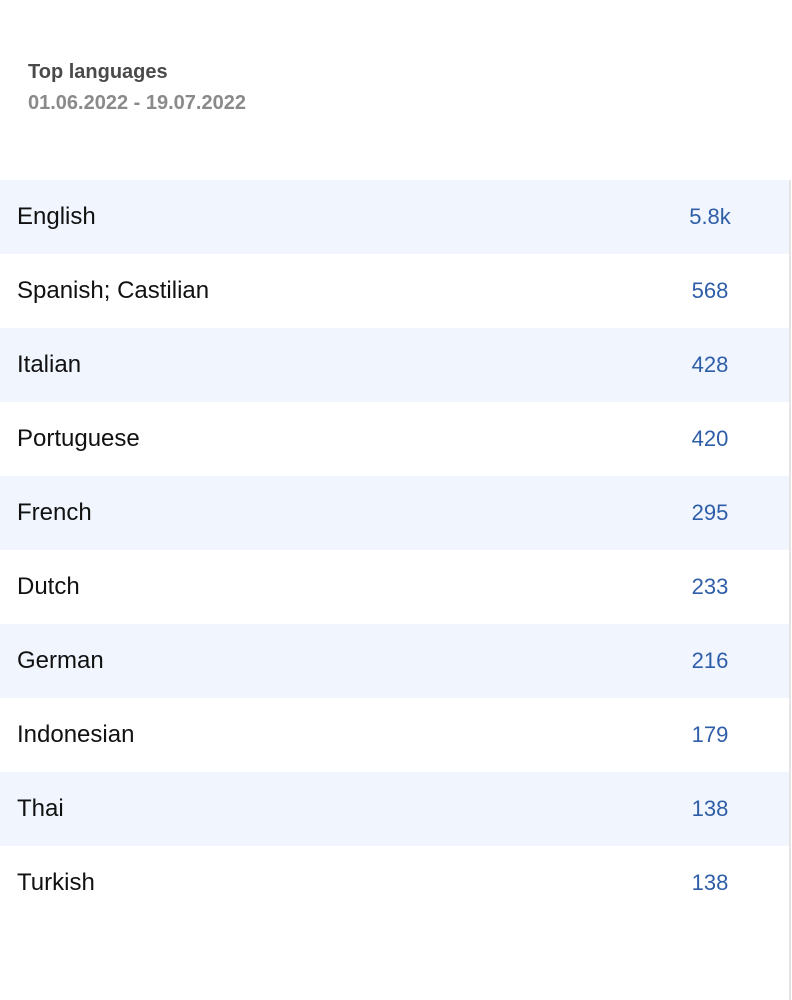 This screenshot has height=1000, width=792. Describe the element at coordinates (56, 216) in the screenshot. I see `language-name: English` at that location.